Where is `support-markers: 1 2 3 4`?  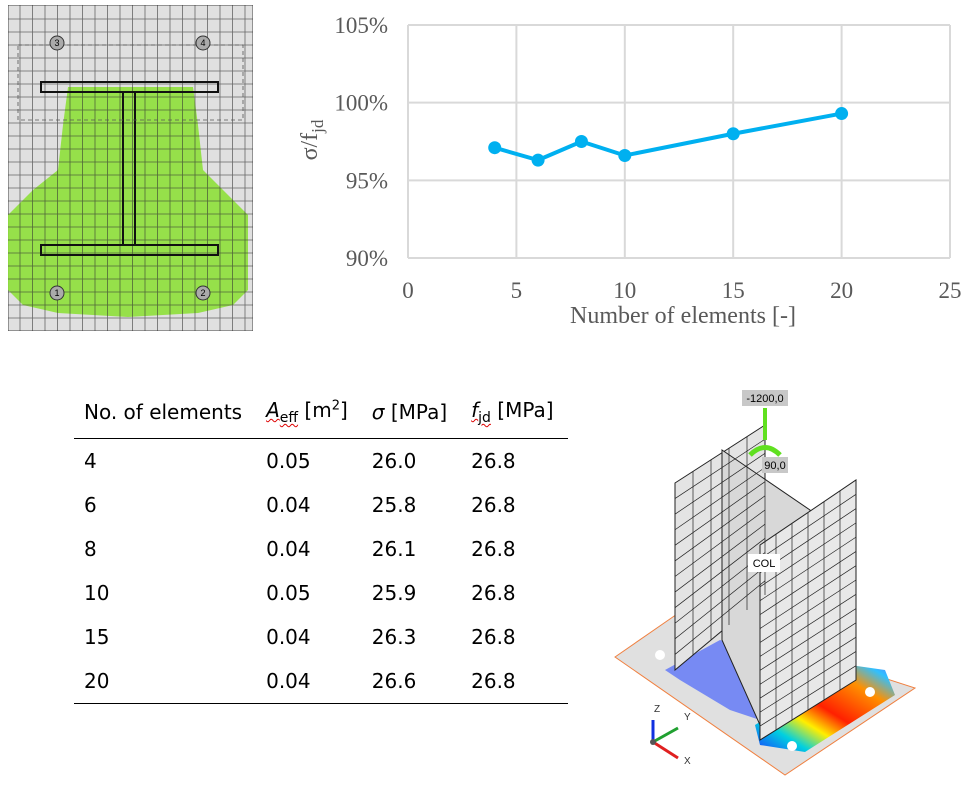
support-markers: 1 2 3 4 is located at coordinates (130, 168).